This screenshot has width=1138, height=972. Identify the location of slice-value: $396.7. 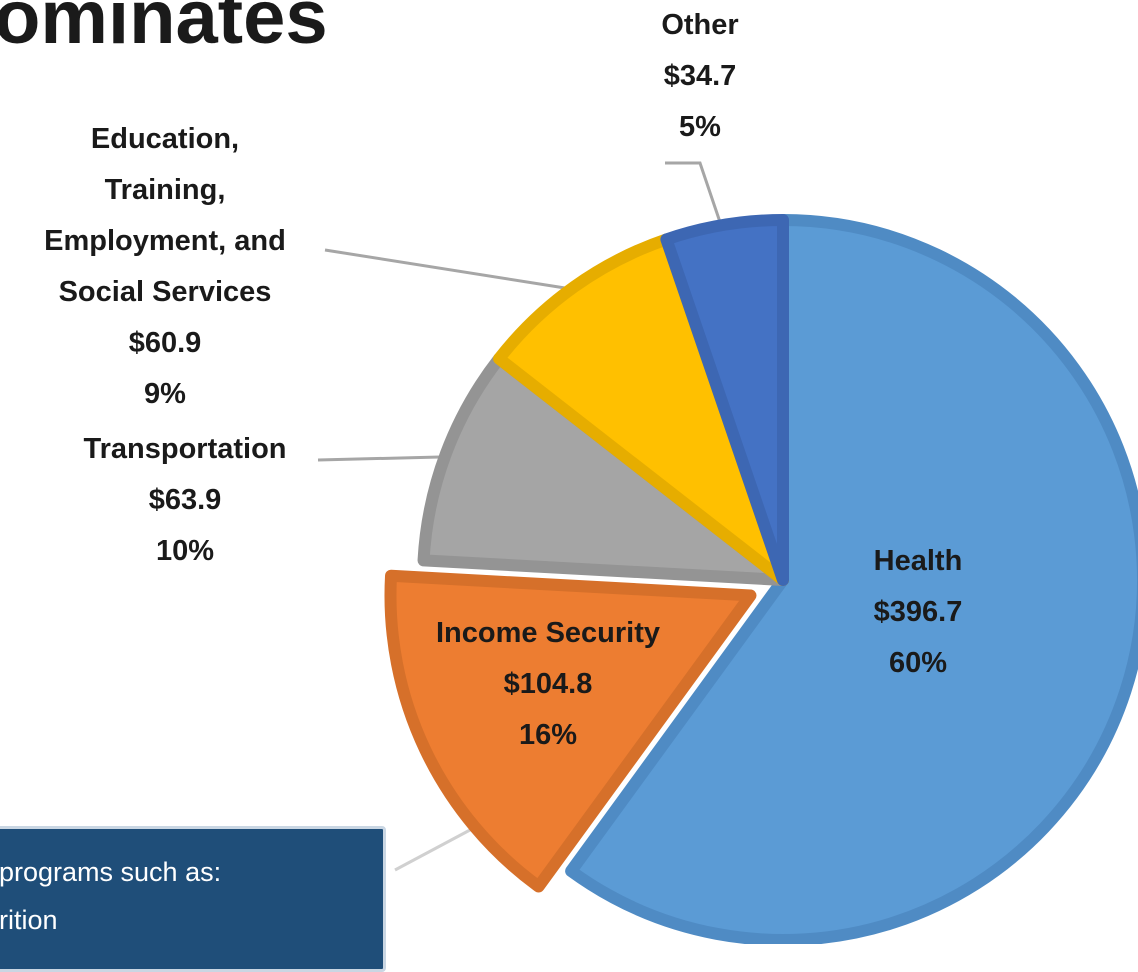
(918, 612).